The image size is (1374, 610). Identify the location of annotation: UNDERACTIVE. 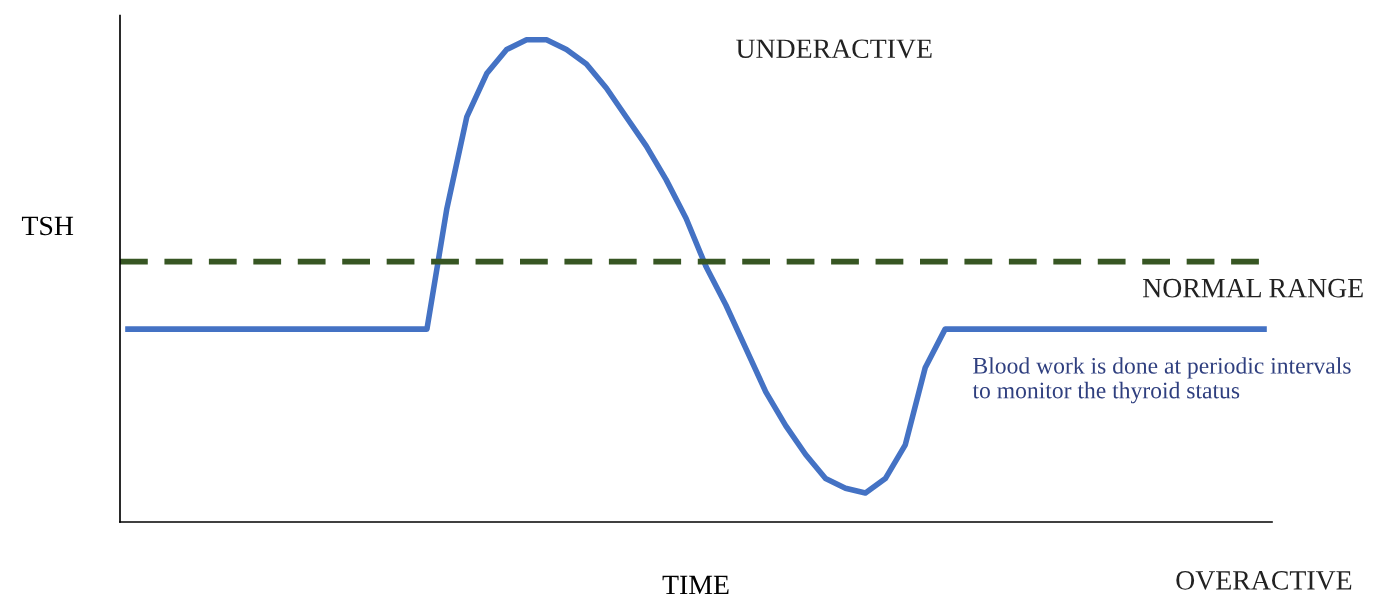
(834, 49).